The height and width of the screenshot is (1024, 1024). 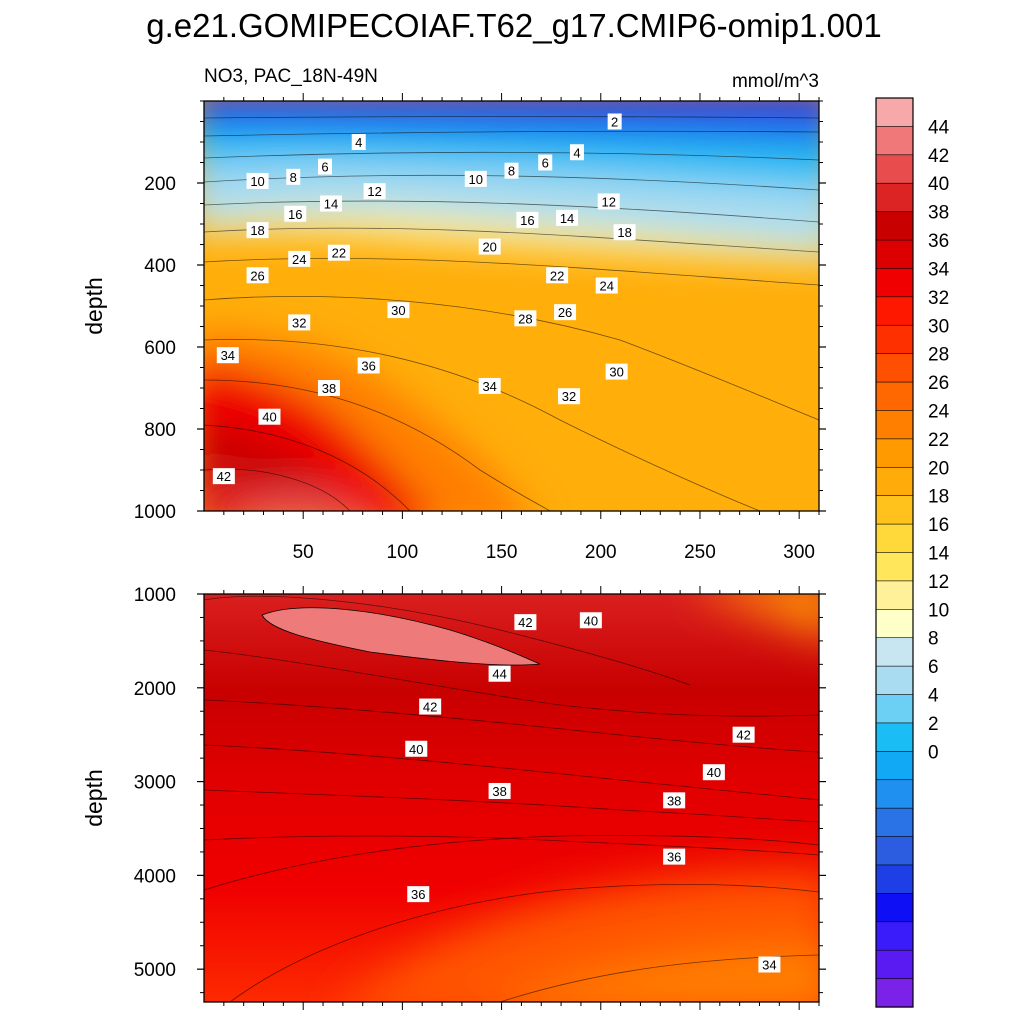 I want to click on contour-label-text: 42, so click(x=525, y=622).